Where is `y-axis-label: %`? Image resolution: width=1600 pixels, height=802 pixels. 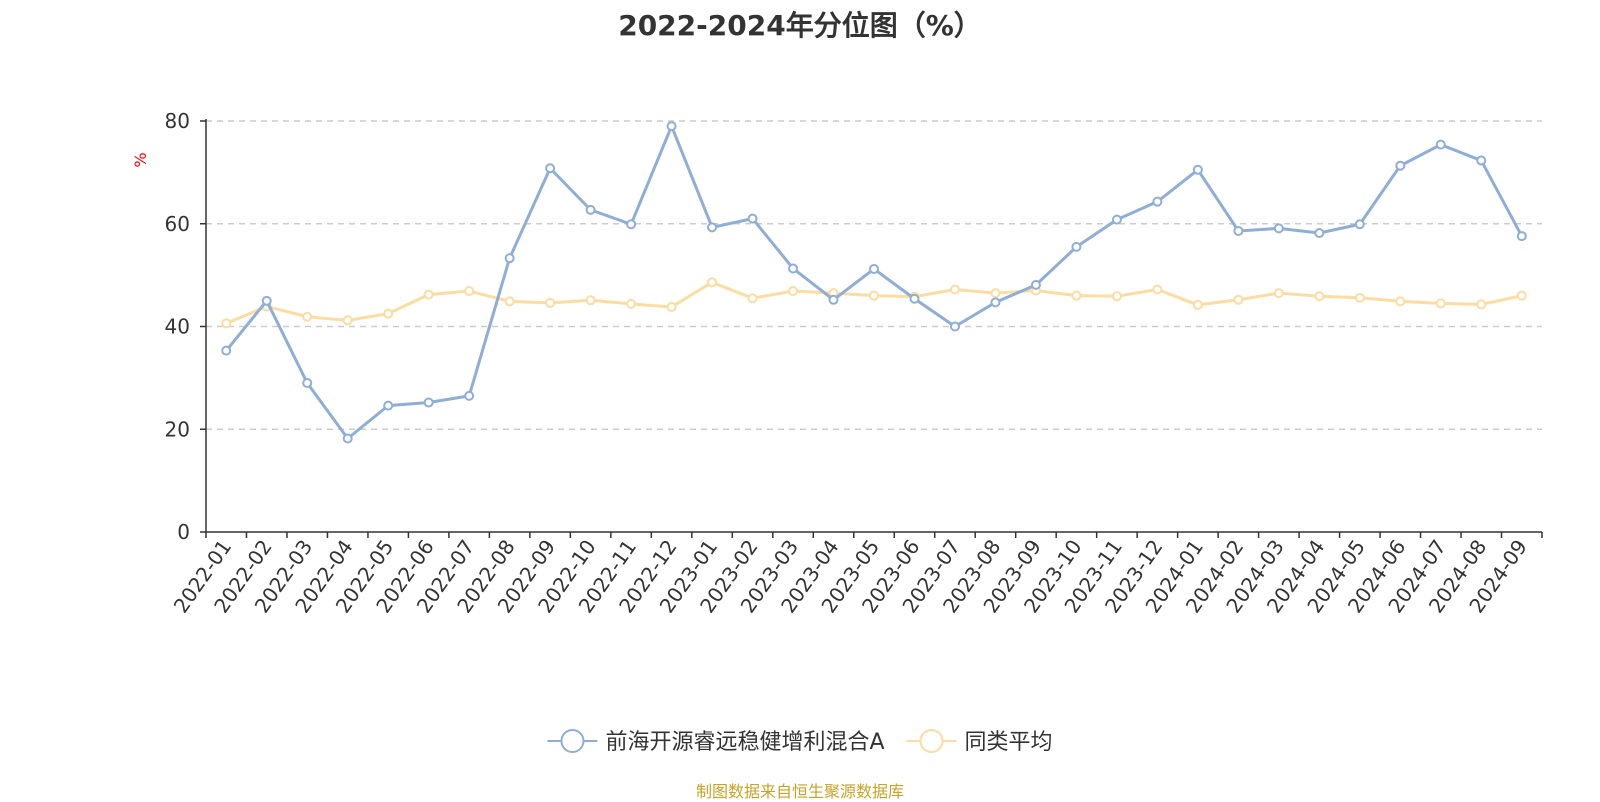
y-axis-label: % is located at coordinates (140, 159).